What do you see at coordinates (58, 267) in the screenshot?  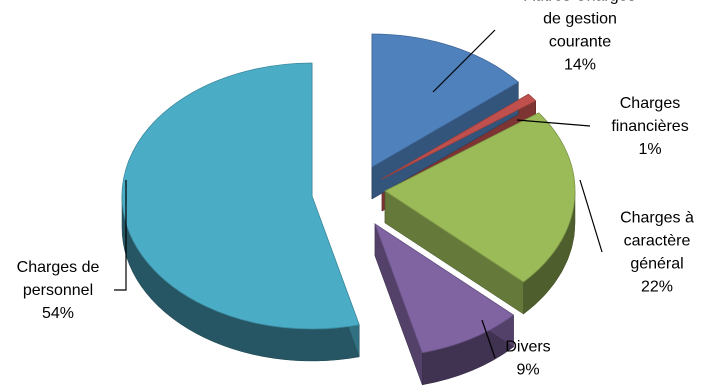 I see `slice-label: Charges de` at bounding box center [58, 267].